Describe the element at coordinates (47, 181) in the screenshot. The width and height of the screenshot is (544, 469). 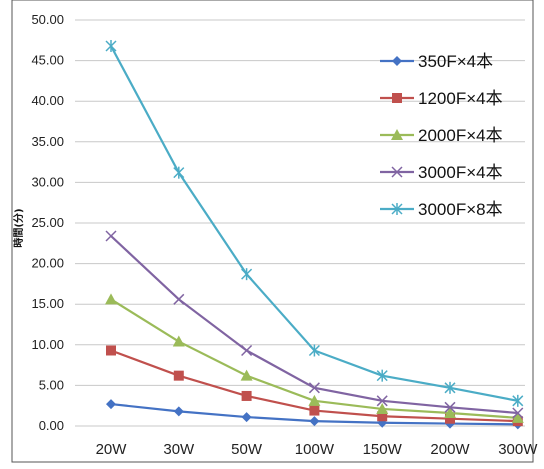
I see `y-tick-label: 30.00` at that location.